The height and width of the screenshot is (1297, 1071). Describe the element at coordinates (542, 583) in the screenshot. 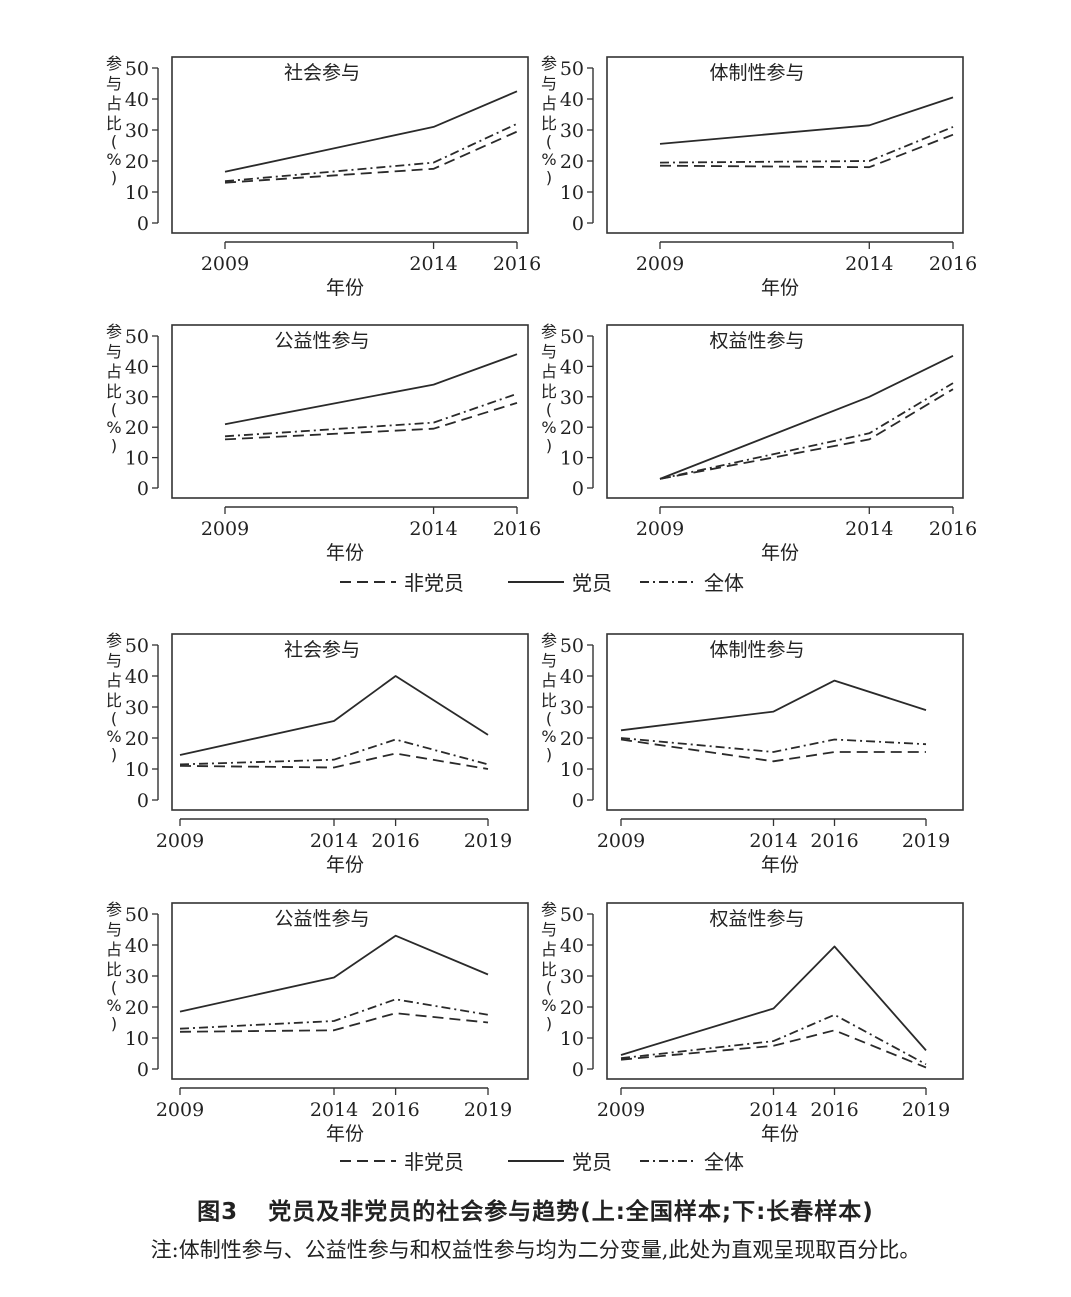

I see `legend-1: 非党员 党员 全体` at that location.